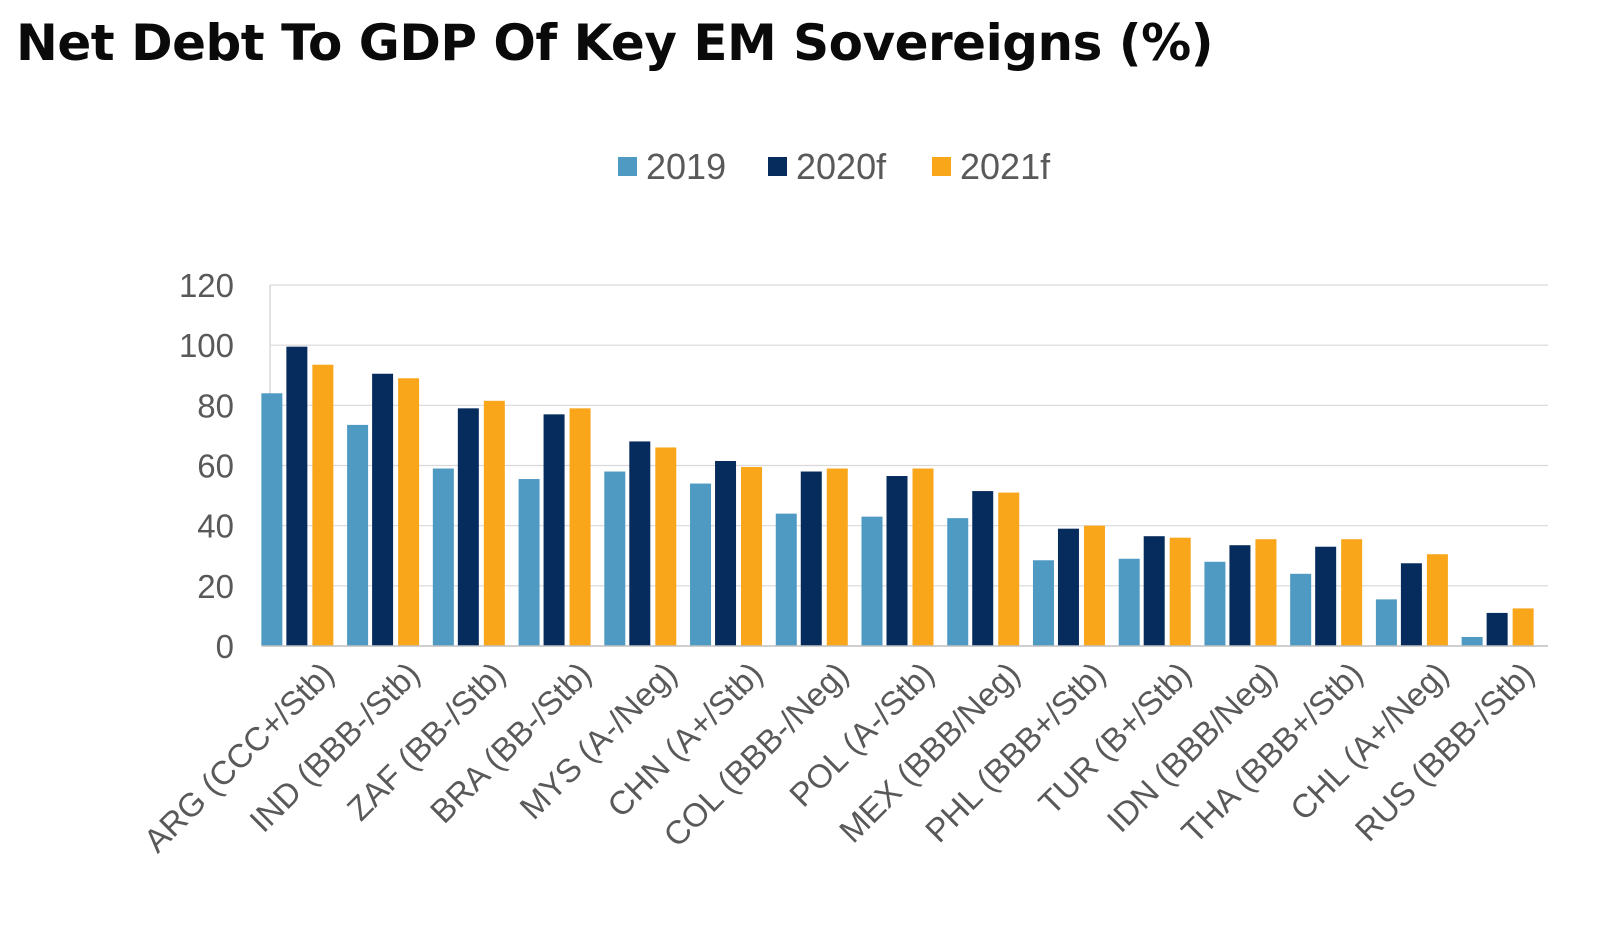 The image size is (1600, 945). Describe the element at coordinates (215, 526) in the screenshot. I see `y-tick-label: 40` at that location.